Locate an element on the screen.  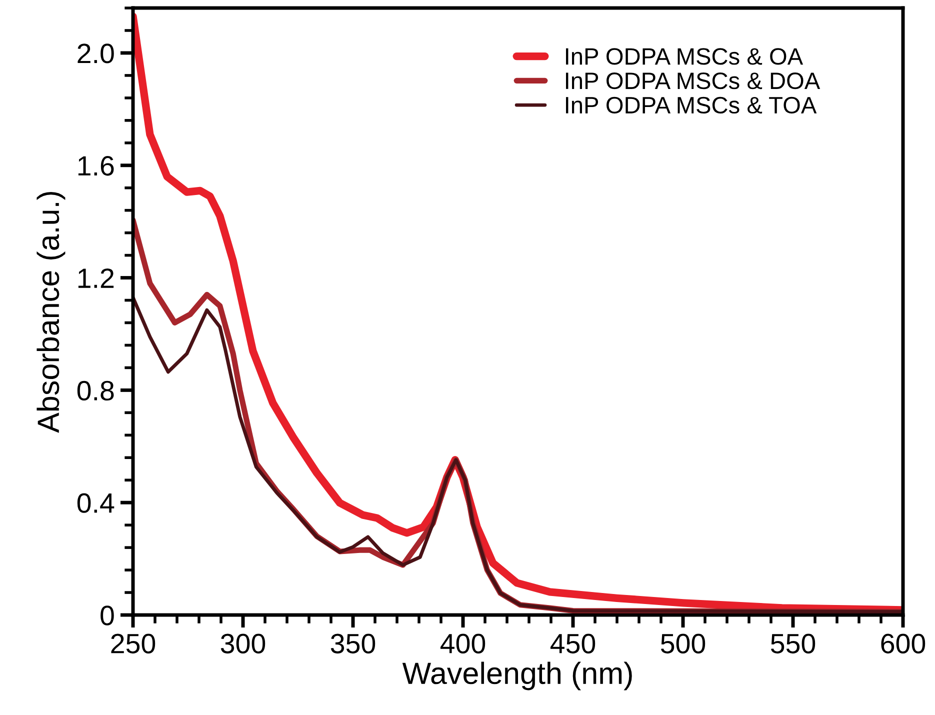
x-tick-label: 250 is located at coordinates (133, 644).